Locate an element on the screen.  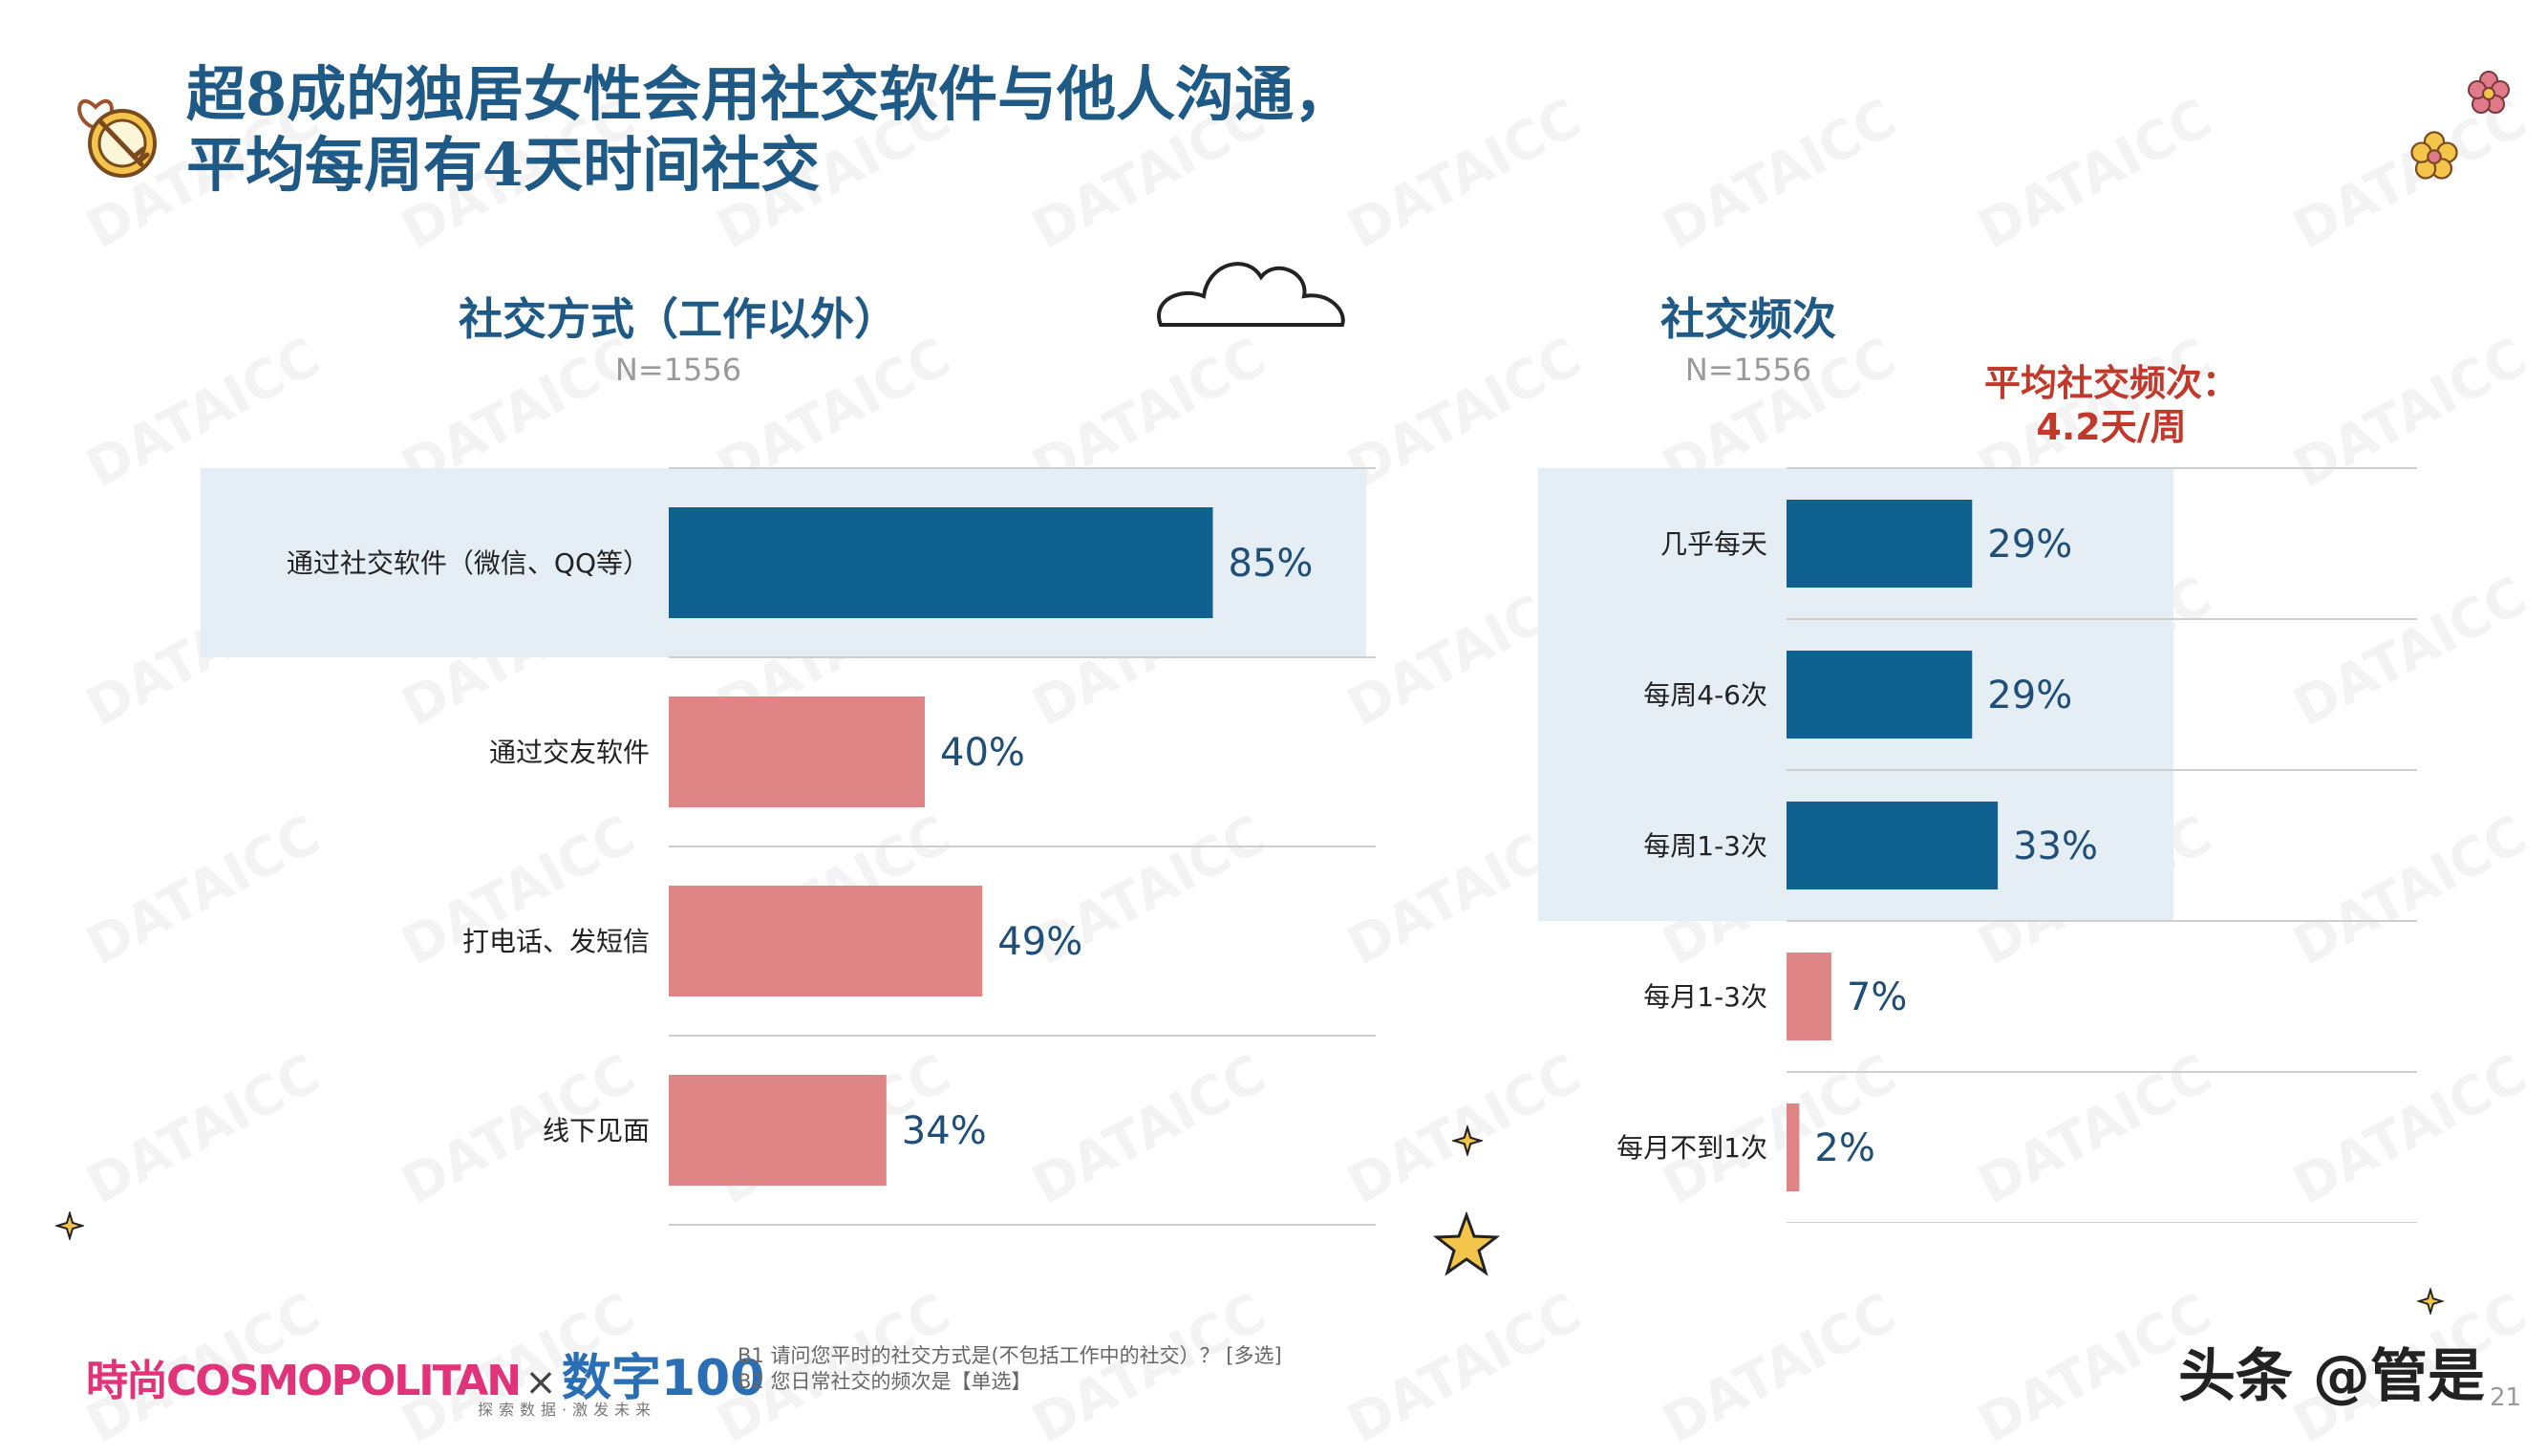
star-icon is located at coordinates (1466, 1243).